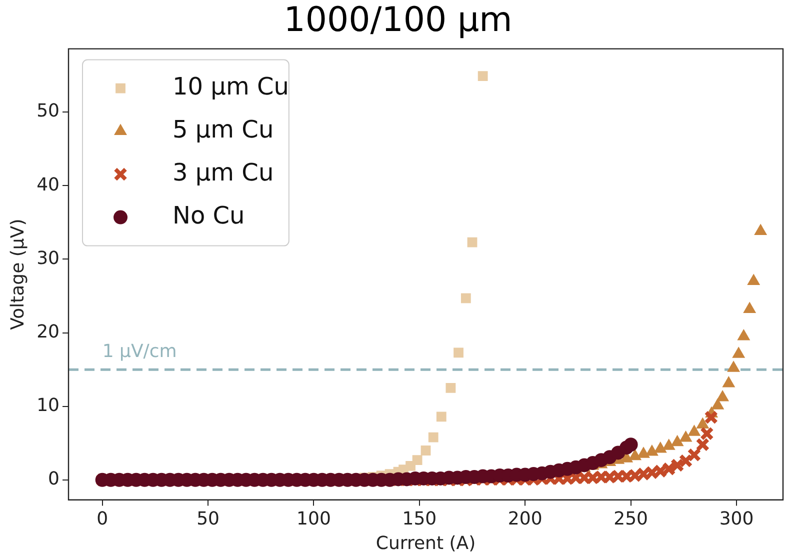 The height and width of the screenshot is (555, 794). What do you see at coordinates (48, 185) in the screenshot?
I see `y-tick-label: 40` at bounding box center [48, 185].